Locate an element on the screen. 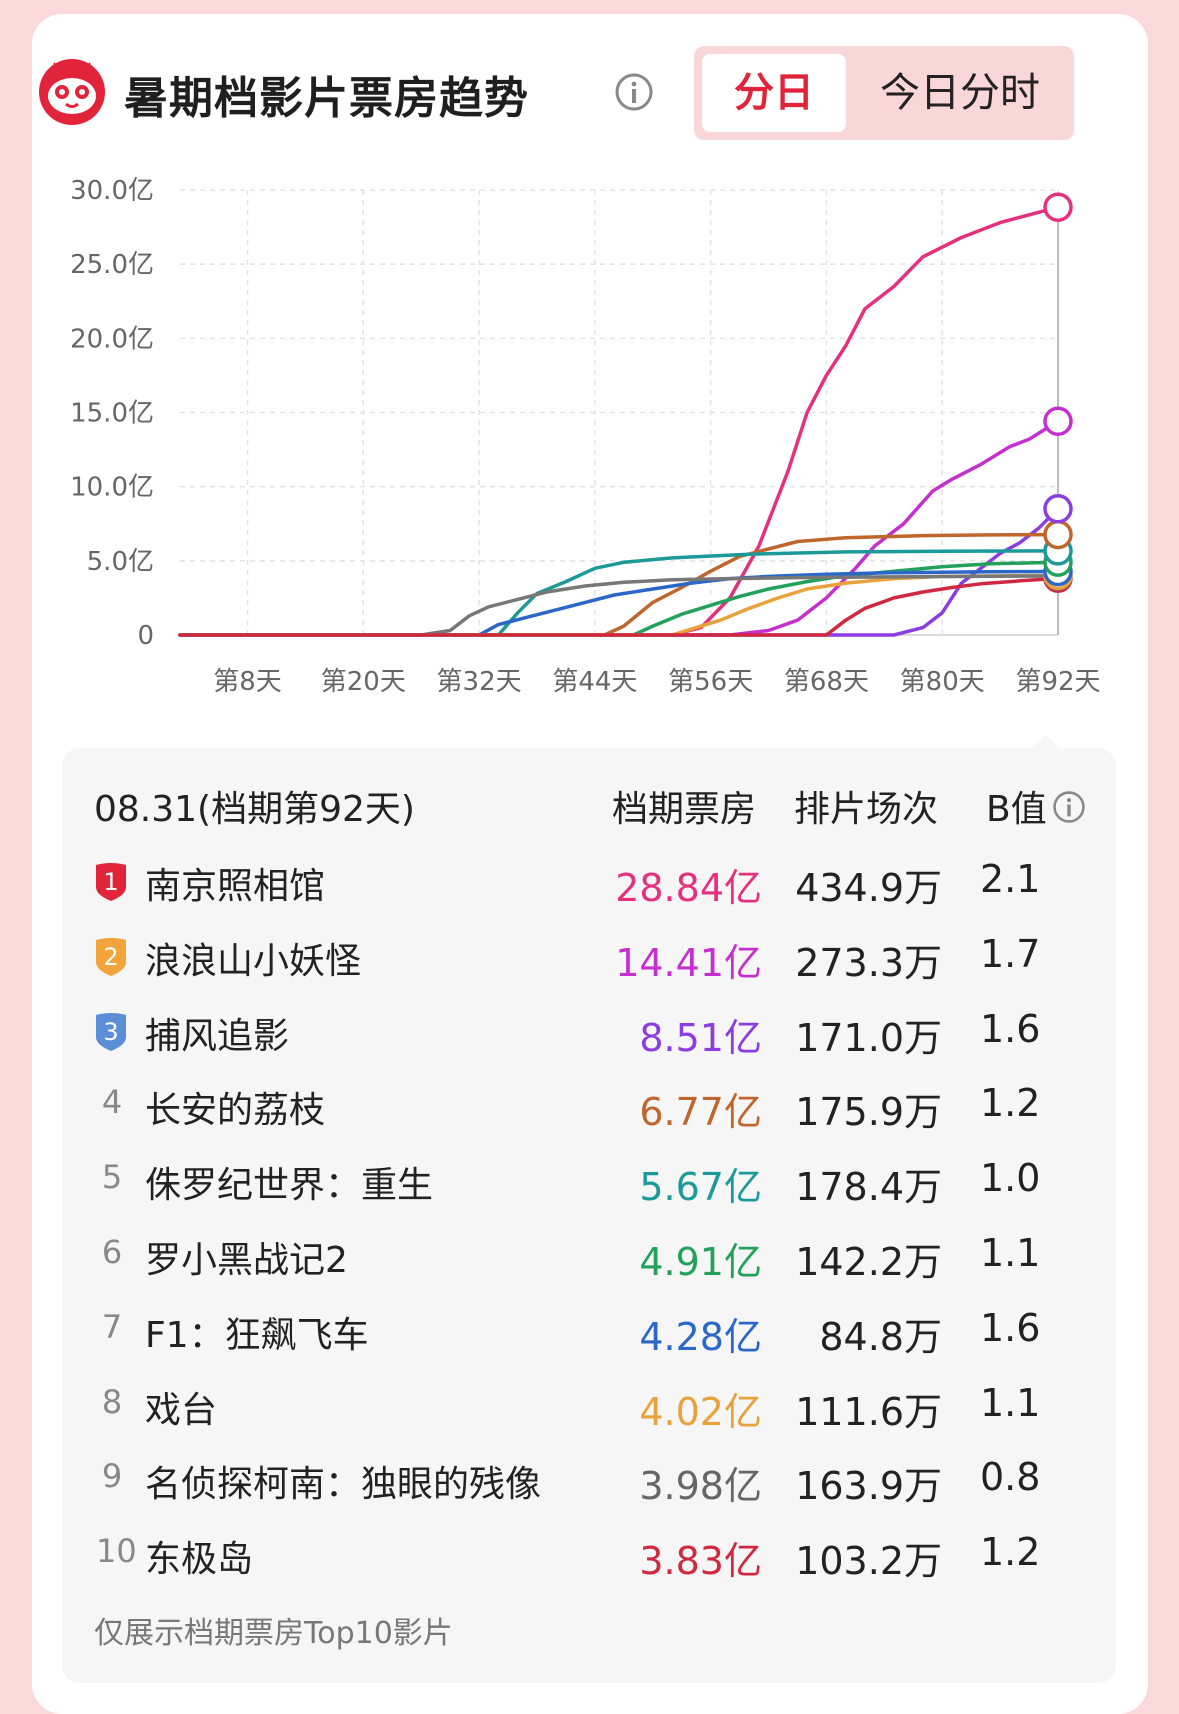  tab-hourly: 今日分时 is located at coordinates (960, 93).